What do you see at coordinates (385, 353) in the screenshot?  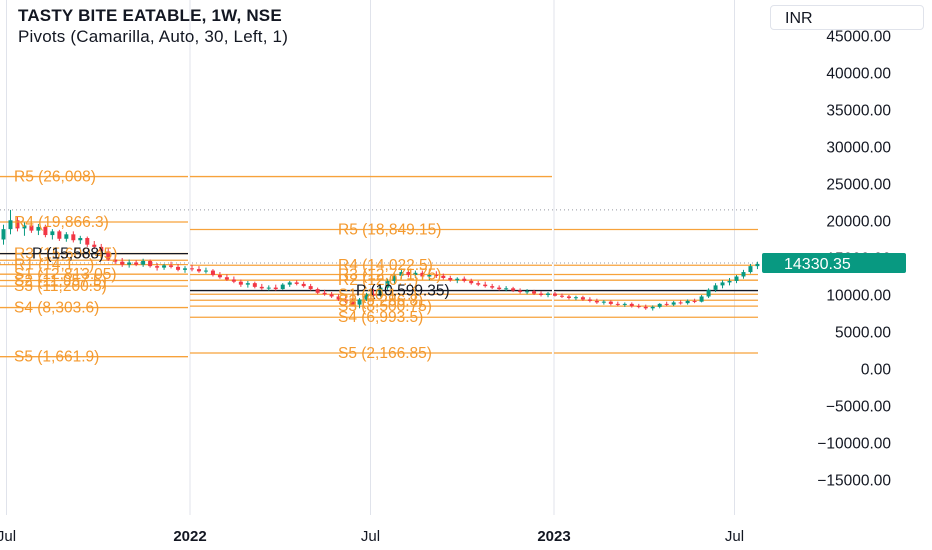 I see `pivot-label-s5: S5 (2,166.85)` at bounding box center [385, 353].